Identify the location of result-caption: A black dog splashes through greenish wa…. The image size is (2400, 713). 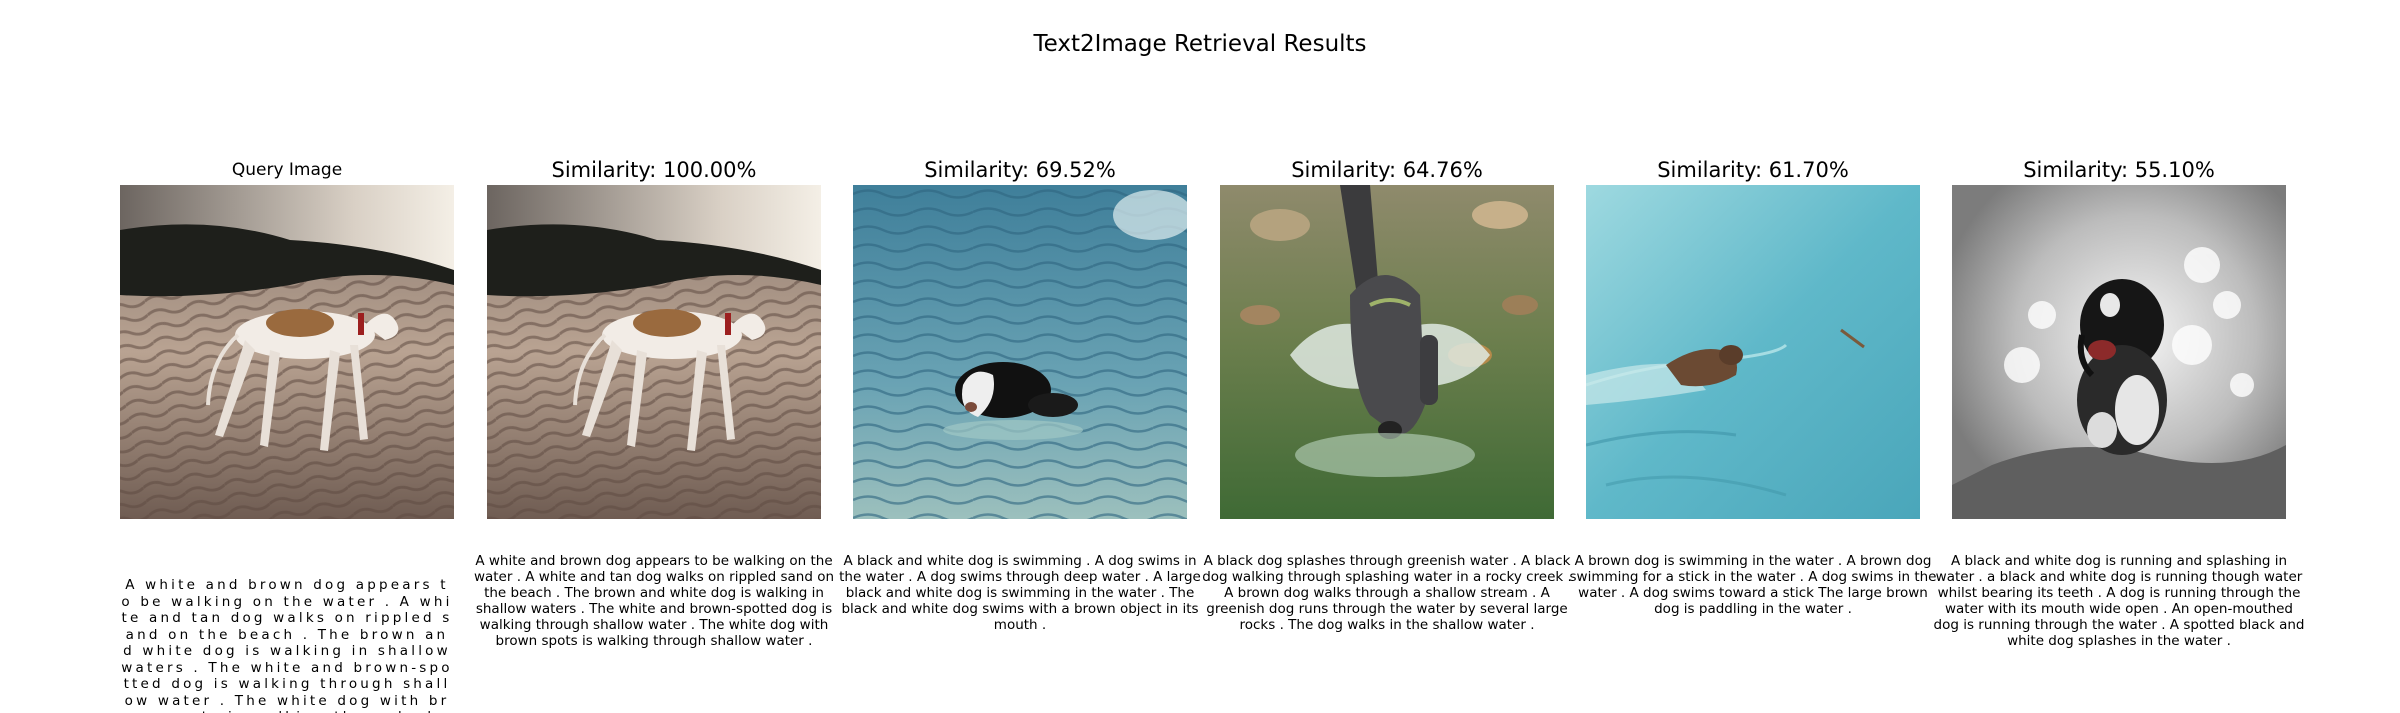
(1387, 593).